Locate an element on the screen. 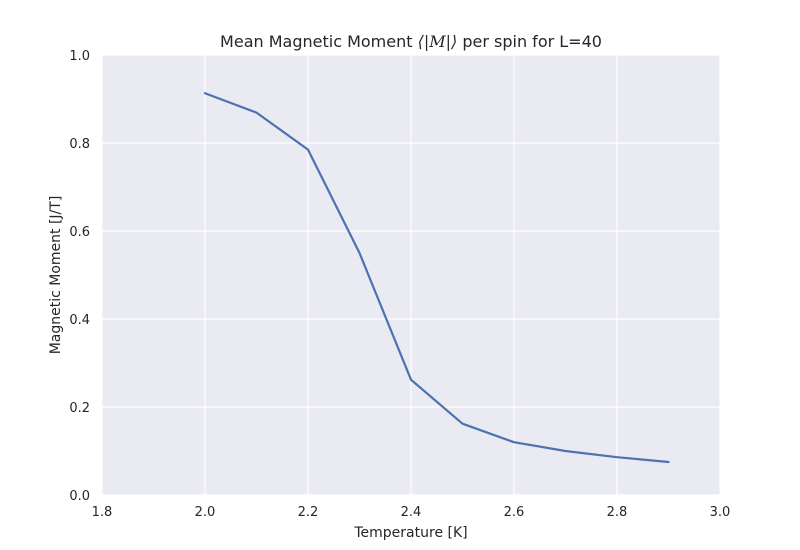 This screenshot has width=800, height=550. x-tick-label: 1.8 is located at coordinates (102, 512).